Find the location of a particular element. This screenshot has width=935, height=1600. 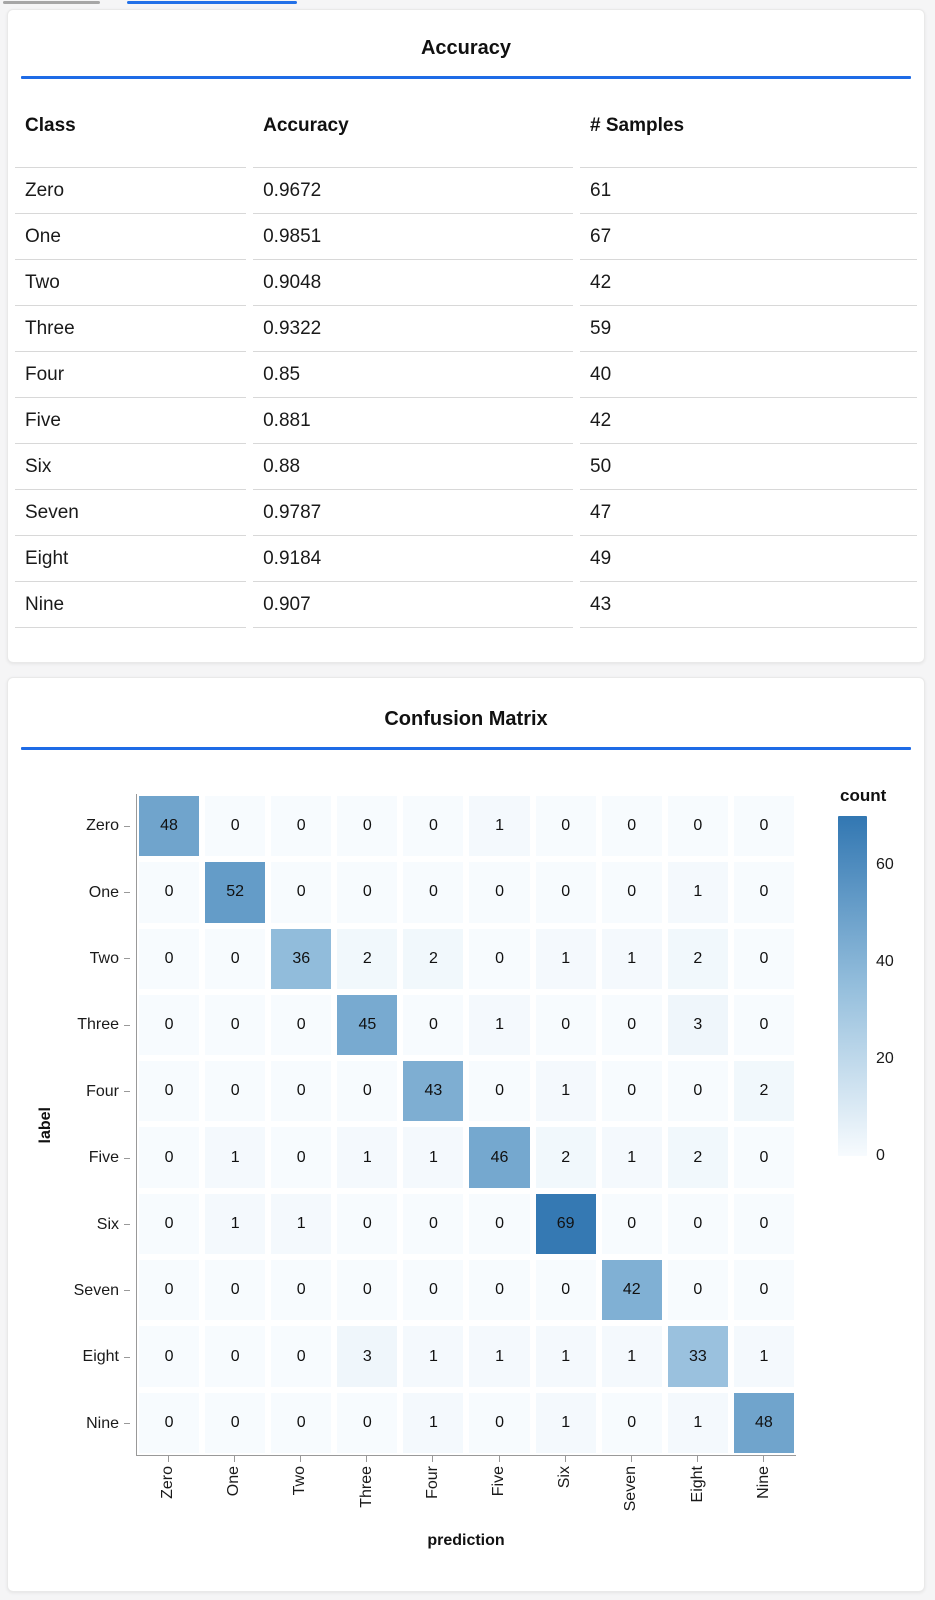

tab-indicator-inactive is located at coordinates (51, 2).